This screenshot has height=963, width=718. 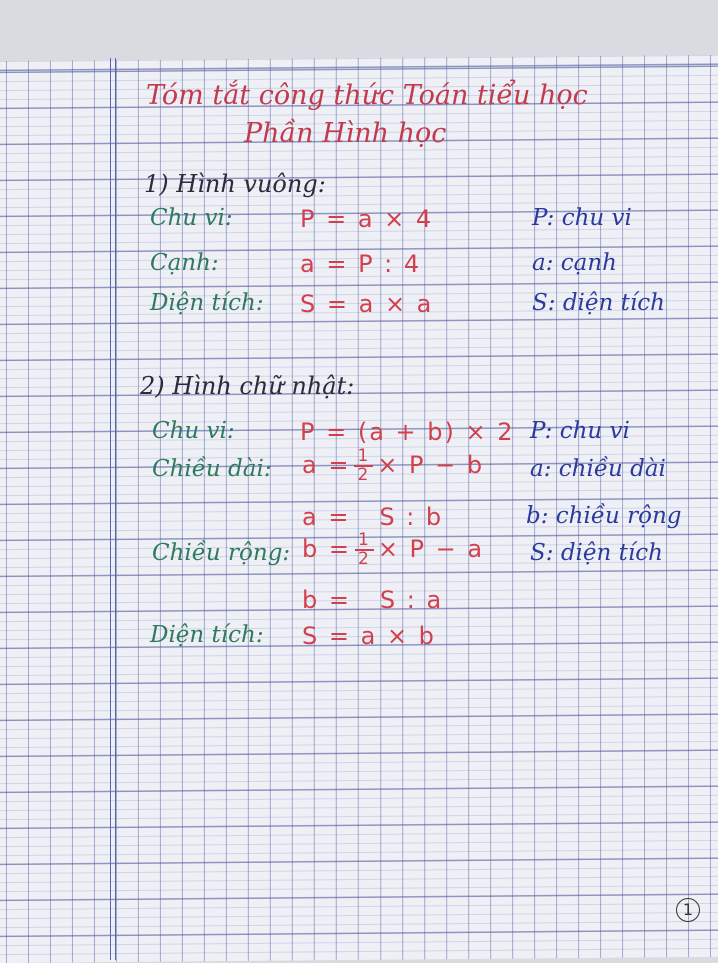 I want to click on margin-line, so click(x=113, y=509).